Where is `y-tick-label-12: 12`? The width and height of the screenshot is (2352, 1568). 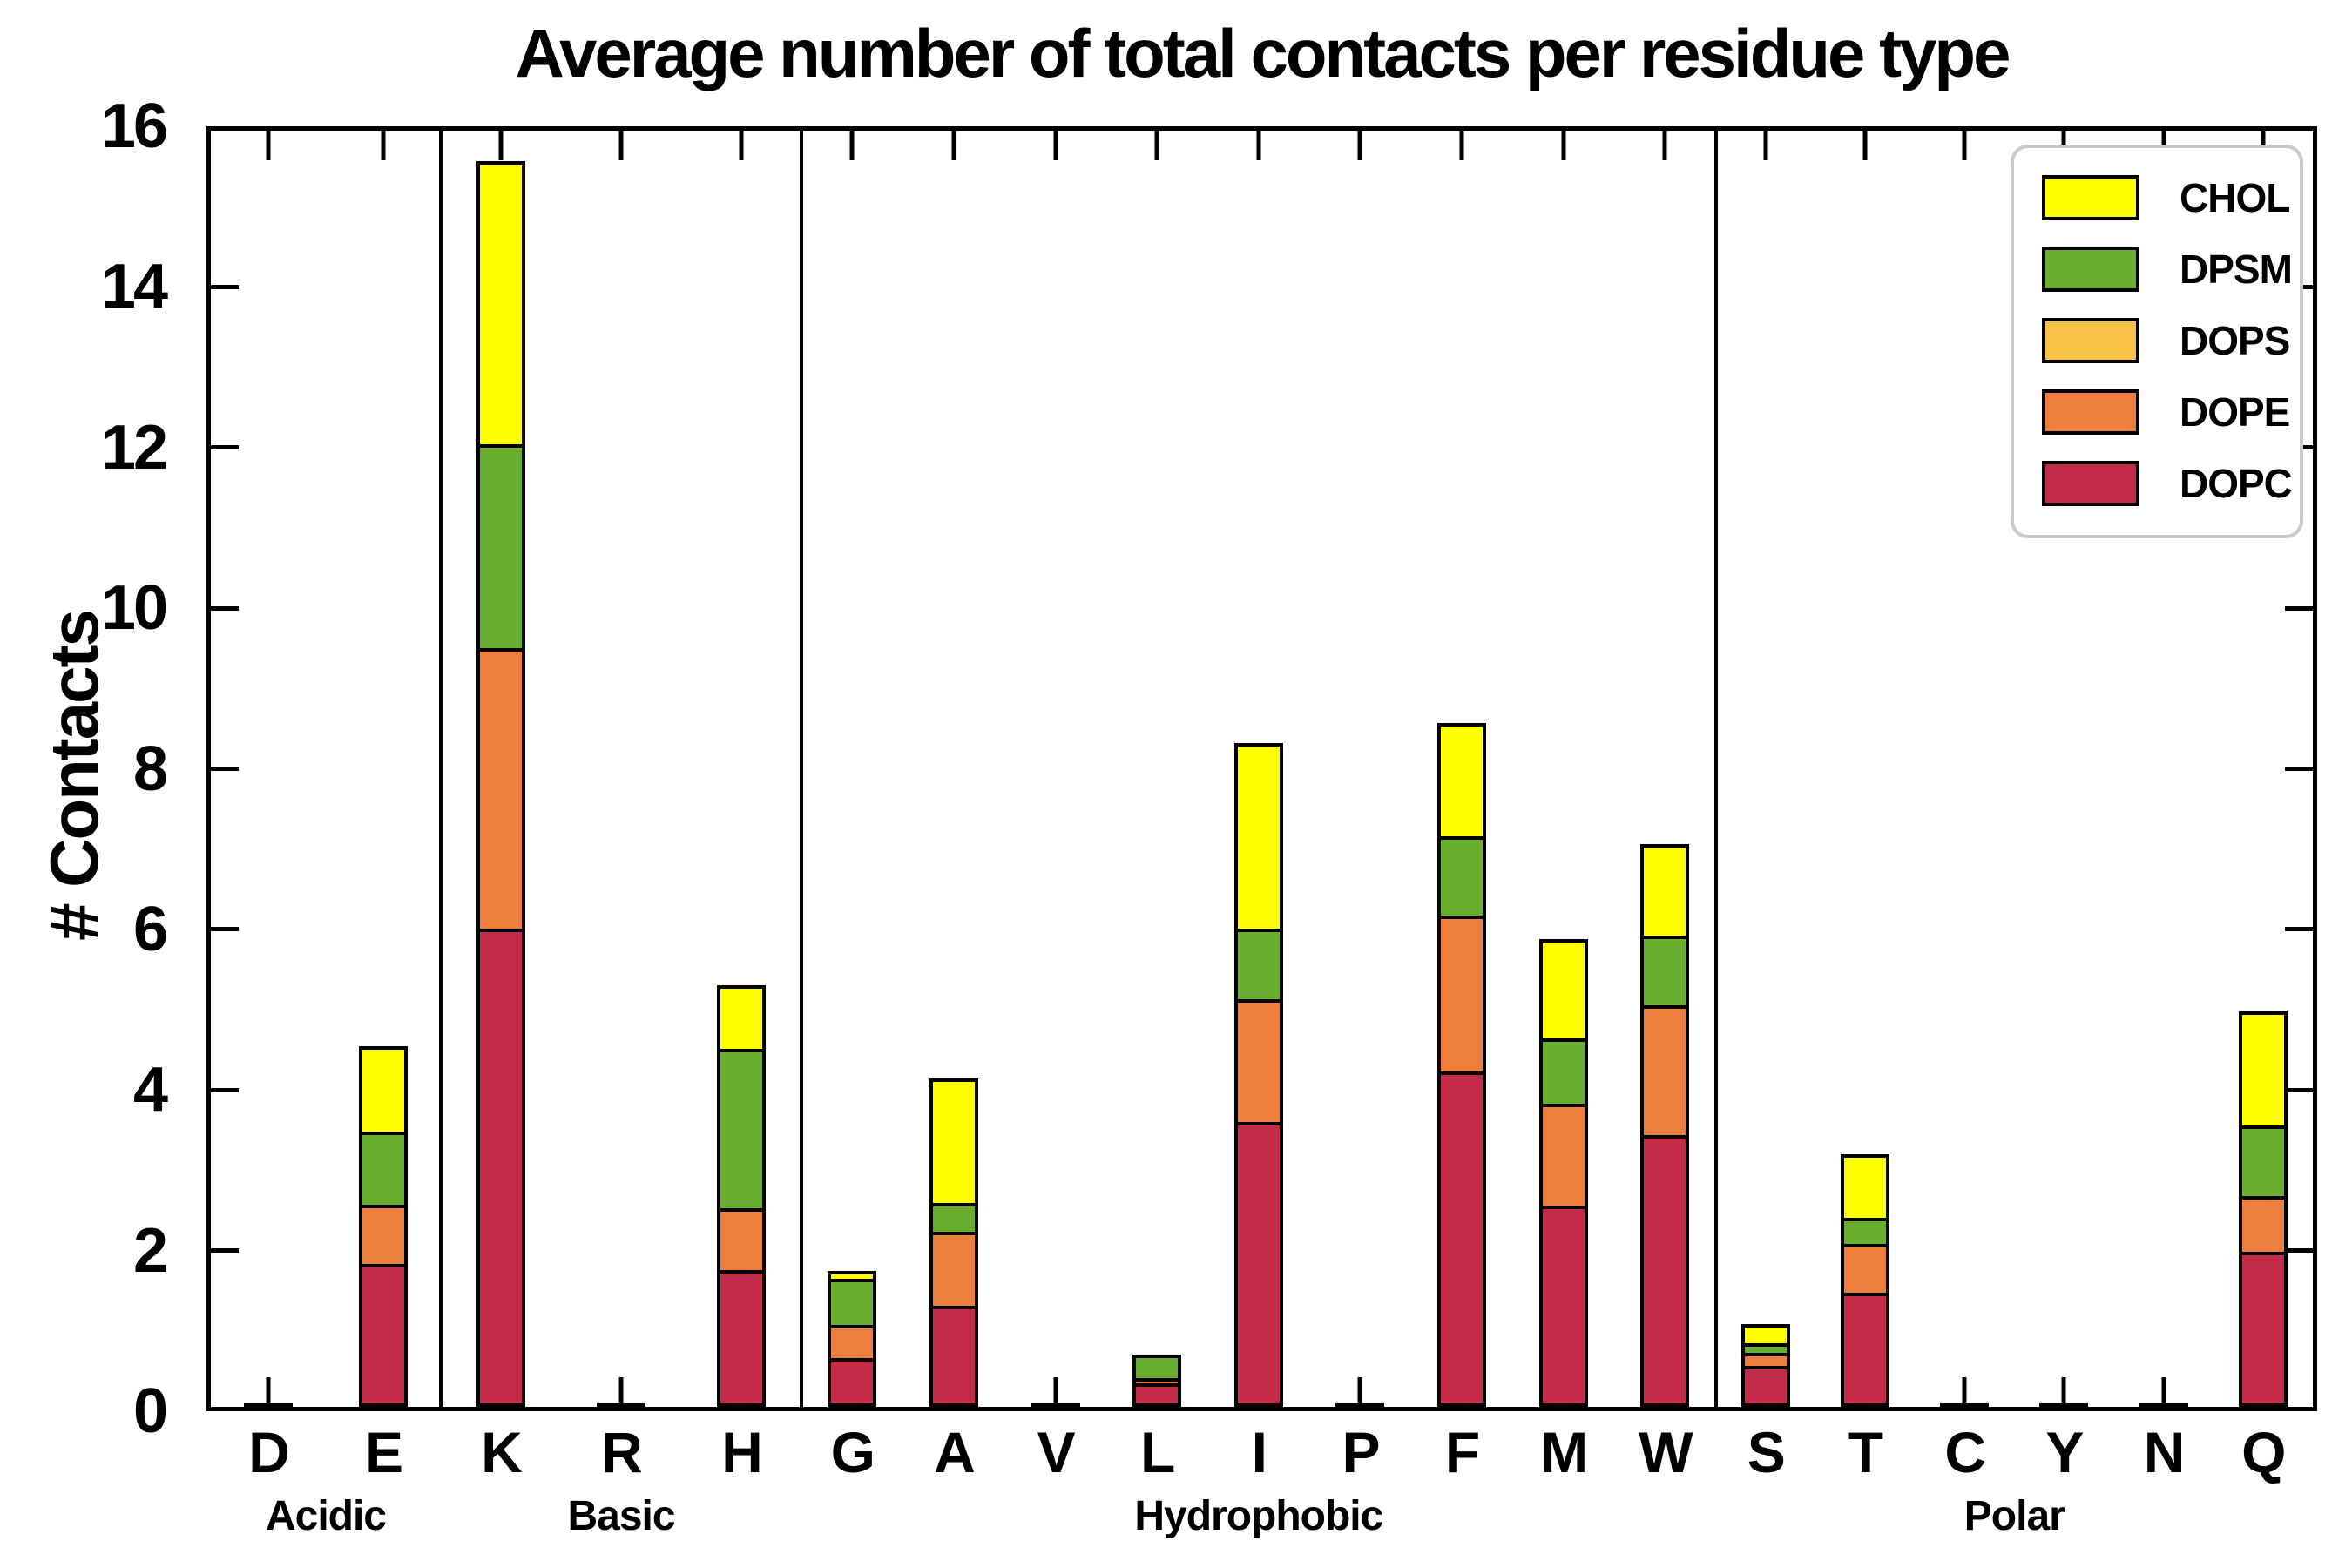 y-tick-label-12: 12 is located at coordinates (134, 447).